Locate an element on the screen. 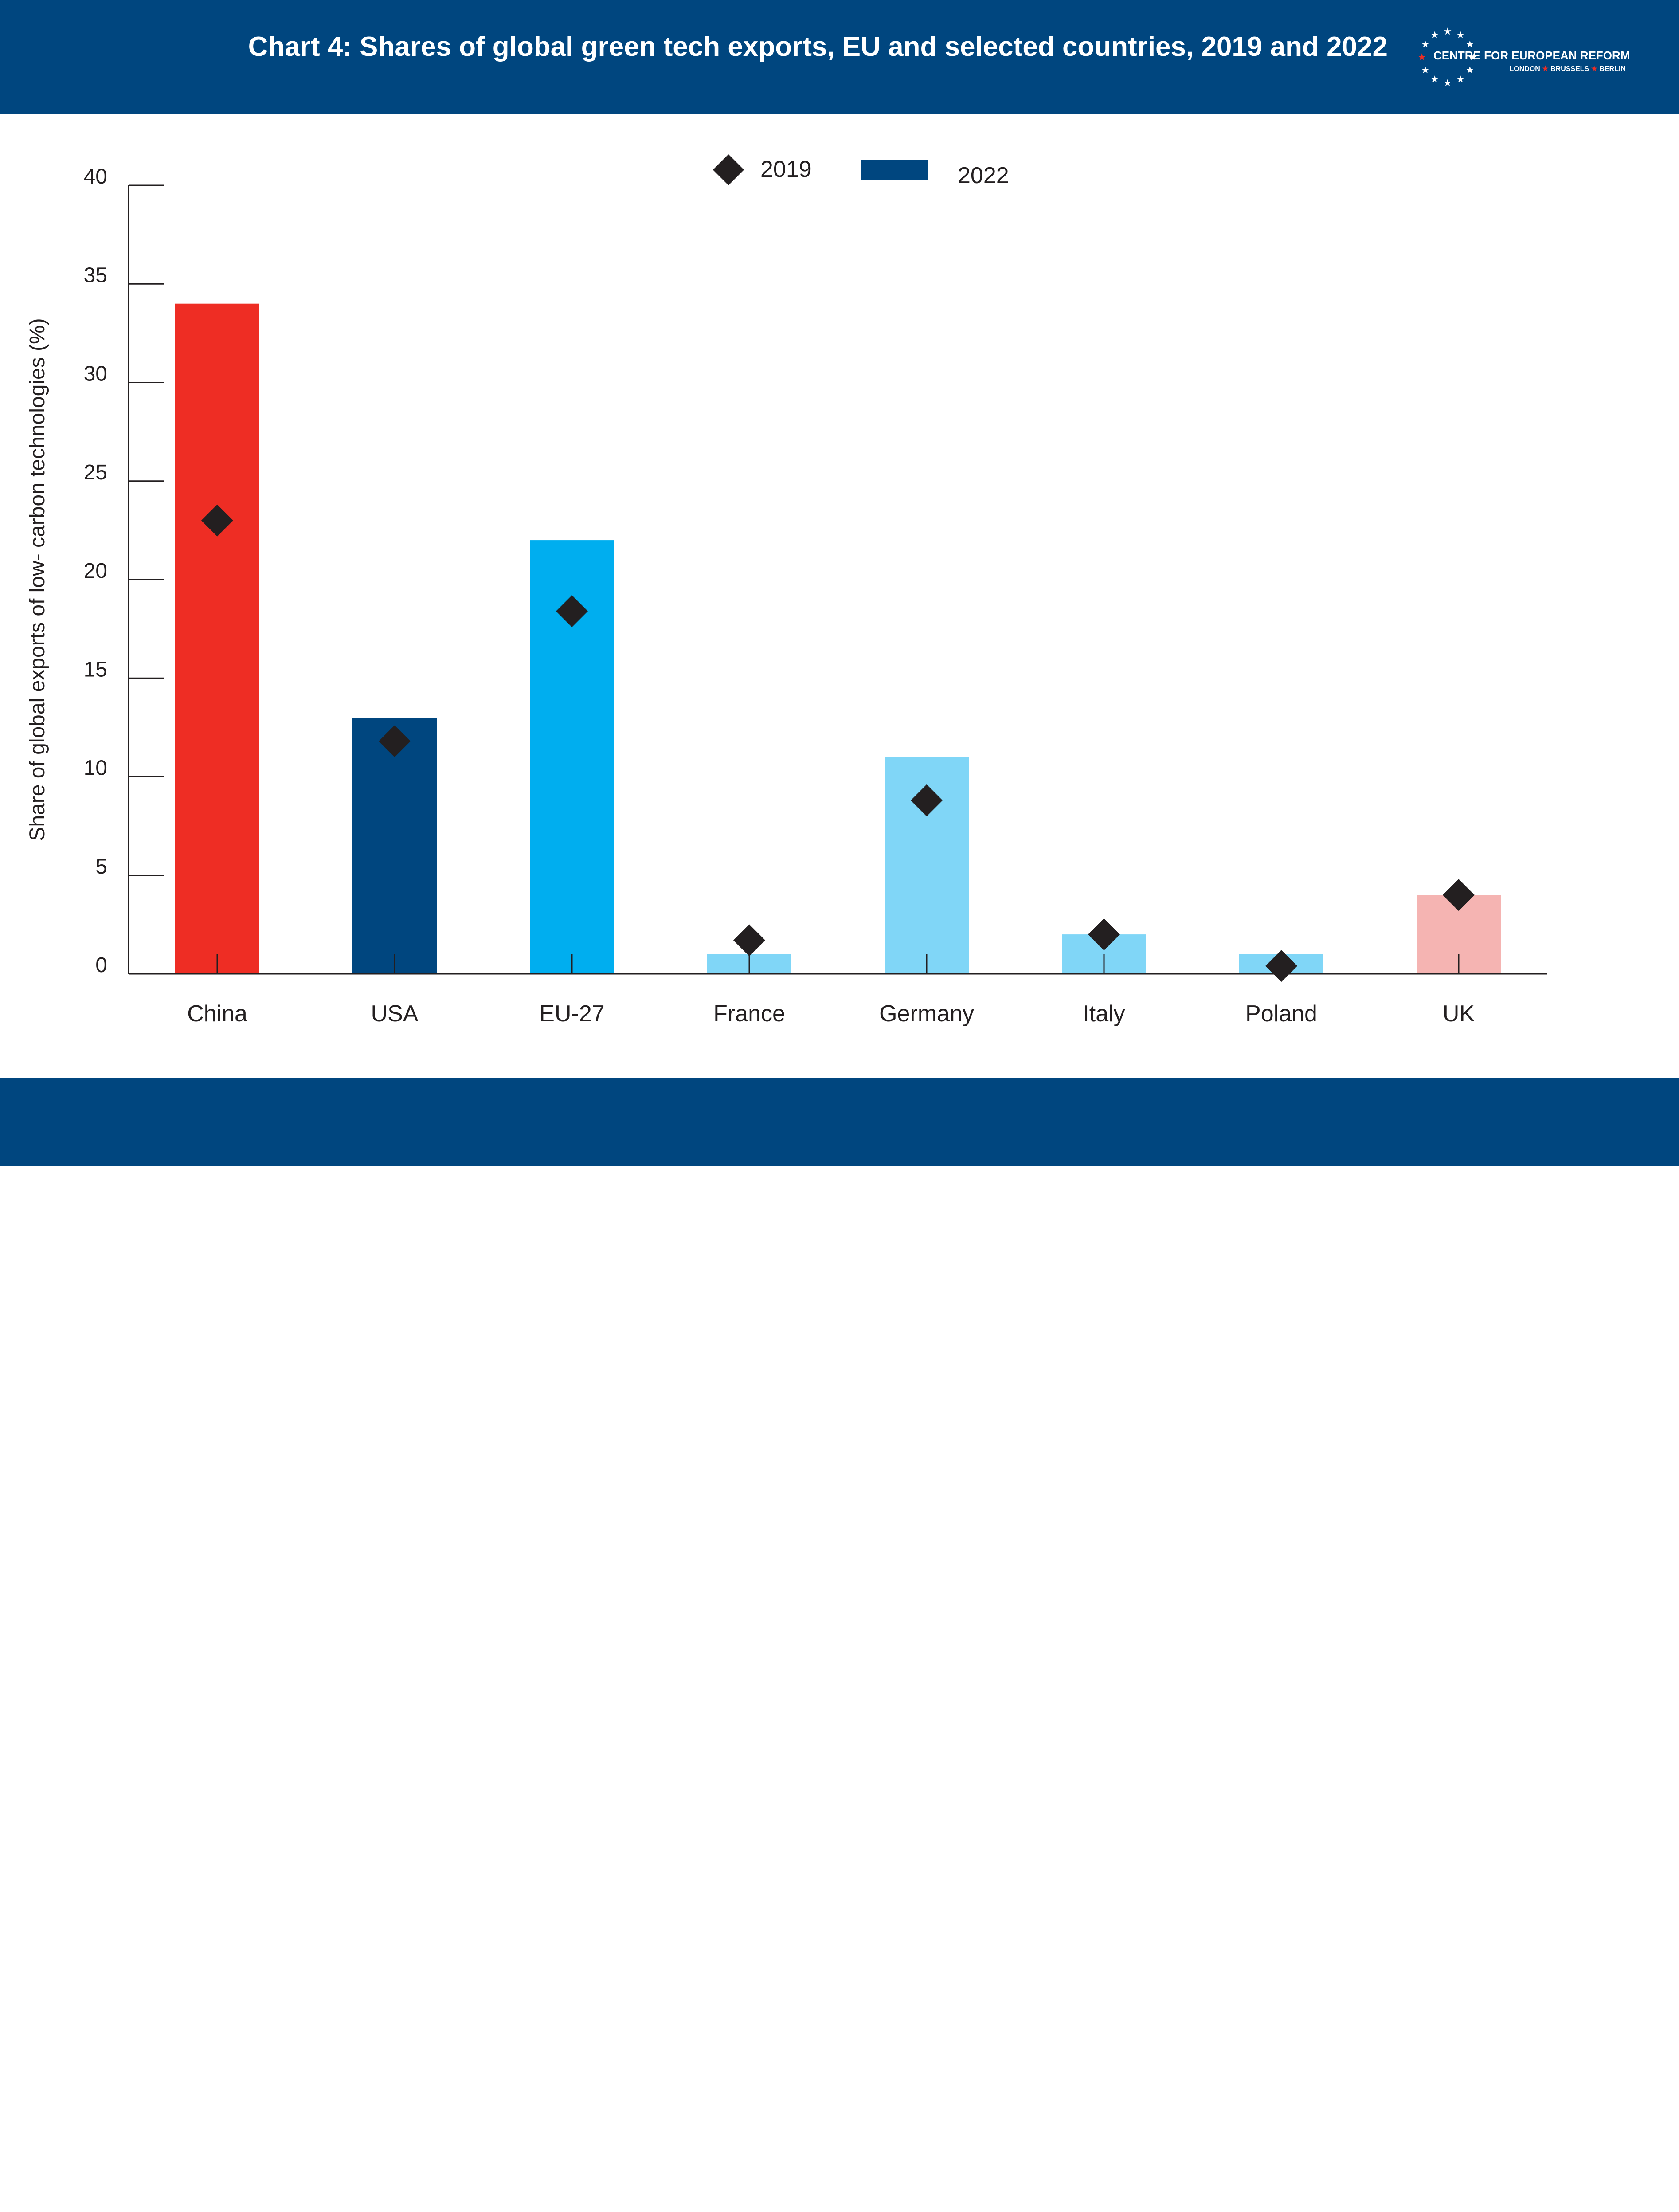 The width and height of the screenshot is (1679, 2212). logo-cities: LONDON ★ BRUSSELS ★ BERLIN is located at coordinates (1568, 69).